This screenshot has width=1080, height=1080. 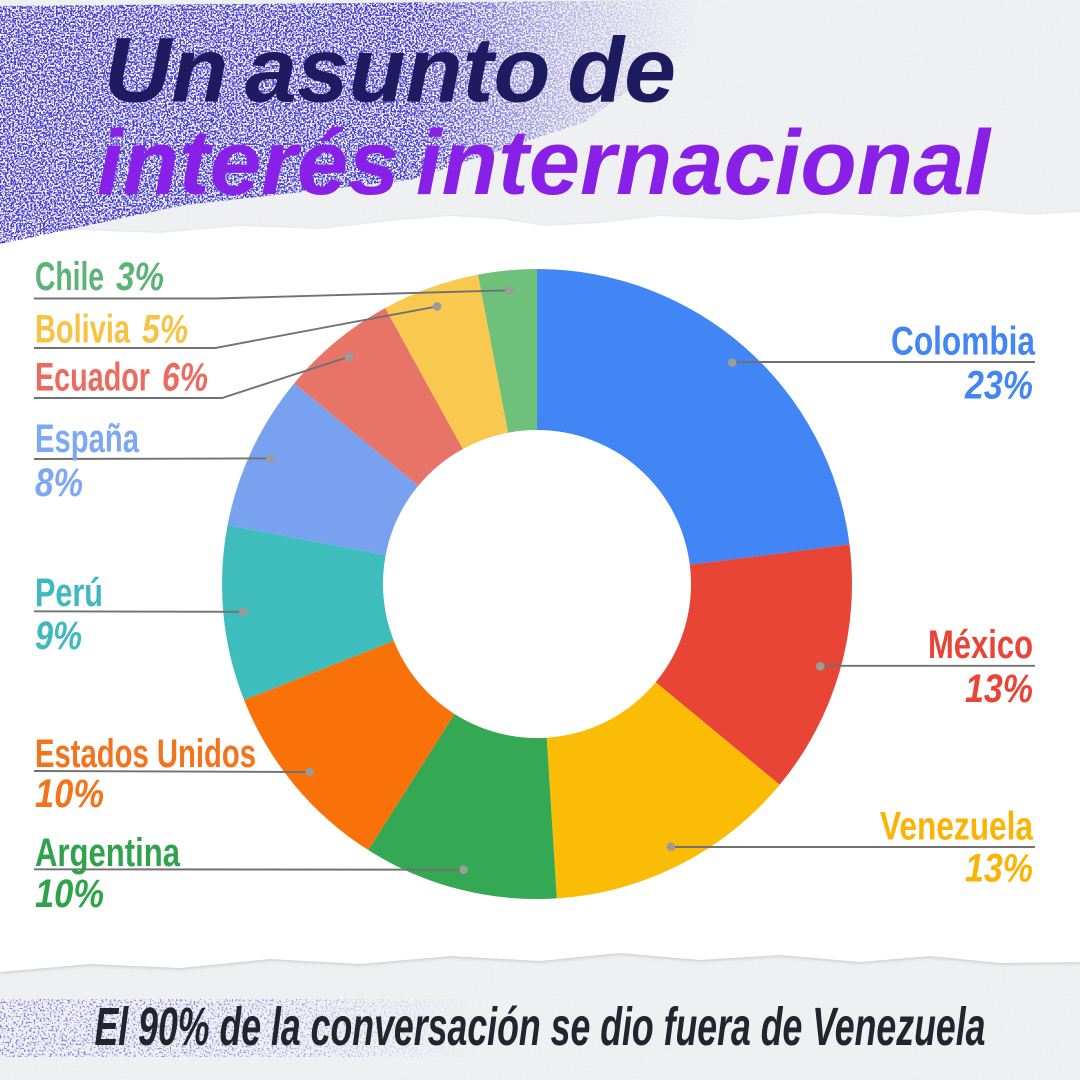 I want to click on svg-text: Perú, so click(x=69, y=593).